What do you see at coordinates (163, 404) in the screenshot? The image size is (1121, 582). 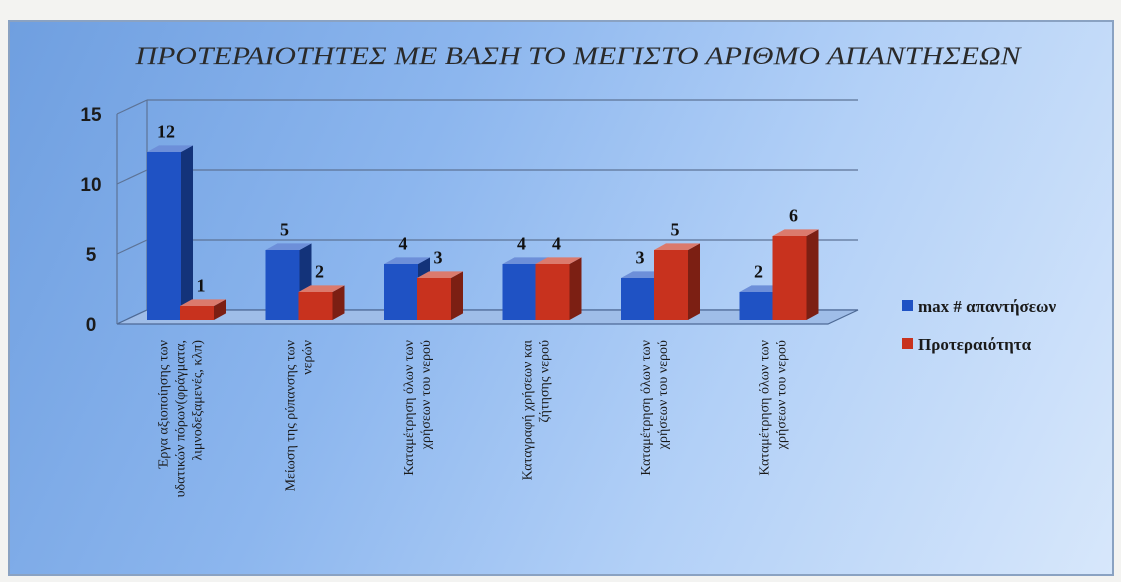 I see `category-label: Έργα αξιοποίησης των` at bounding box center [163, 404].